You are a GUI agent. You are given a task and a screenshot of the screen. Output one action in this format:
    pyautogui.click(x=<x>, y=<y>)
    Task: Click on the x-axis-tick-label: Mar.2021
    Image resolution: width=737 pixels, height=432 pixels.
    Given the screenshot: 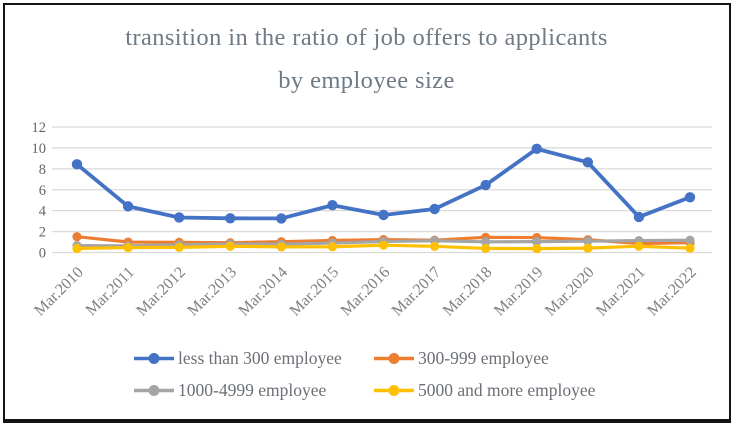 What is the action you would take?
    pyautogui.click(x=621, y=292)
    